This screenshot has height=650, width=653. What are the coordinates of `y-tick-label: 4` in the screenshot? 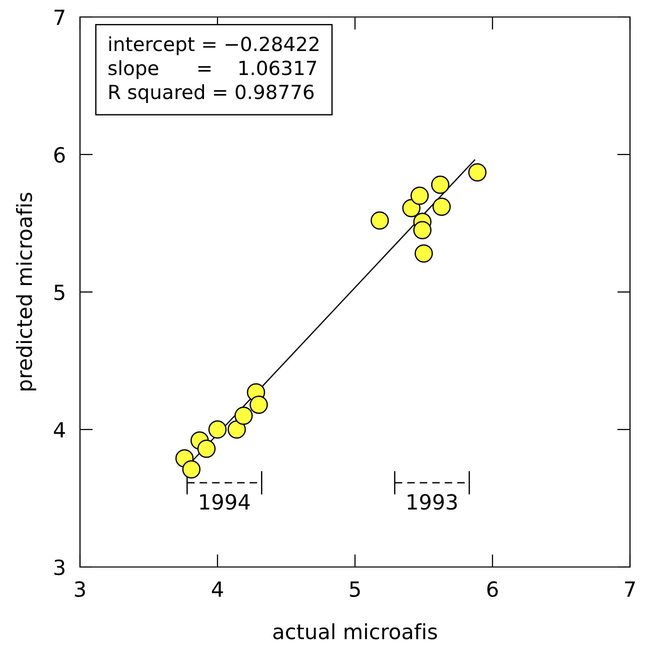 It's located at (59, 430).